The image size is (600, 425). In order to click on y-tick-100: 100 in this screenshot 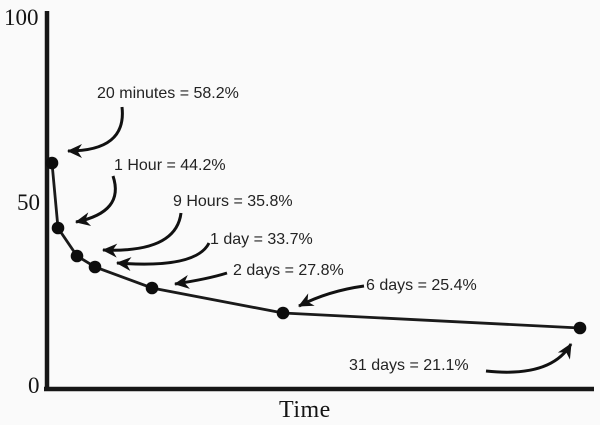, I will do `click(21, 17)`.